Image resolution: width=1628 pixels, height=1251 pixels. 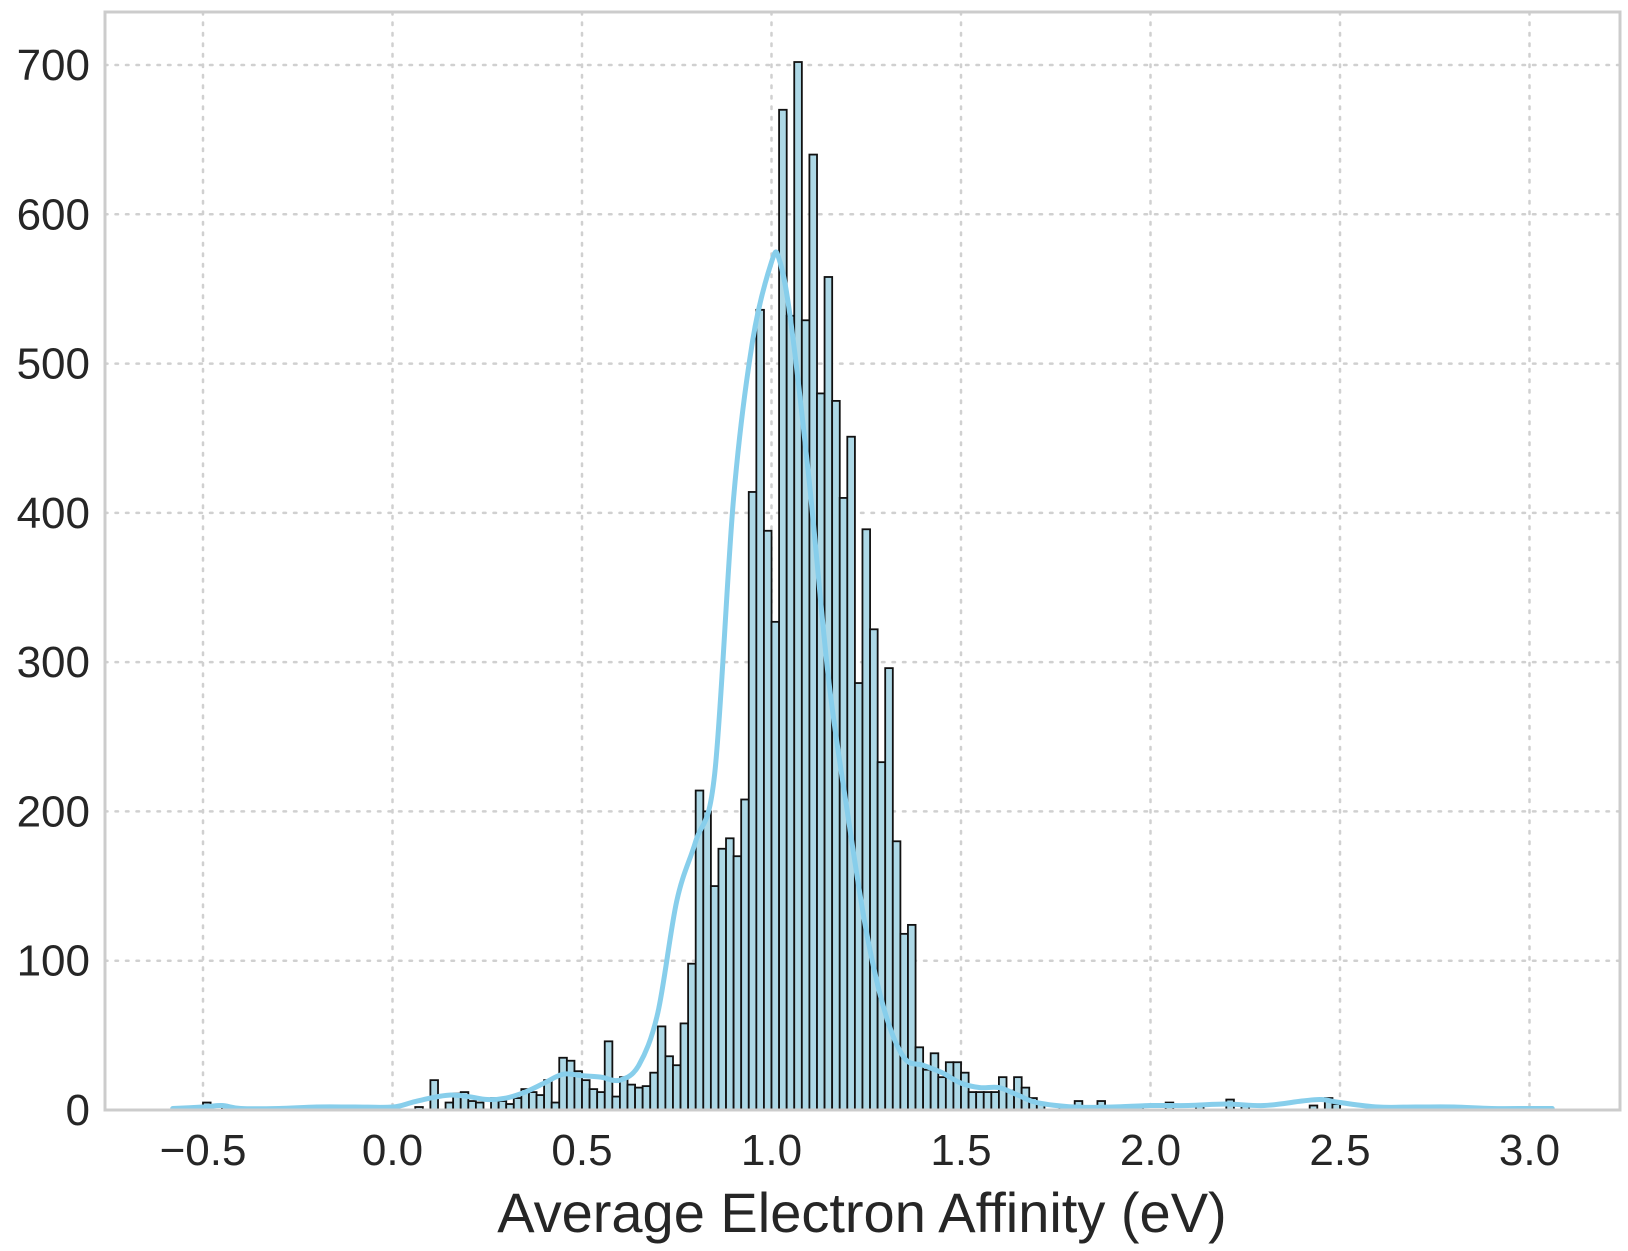 I want to click on x-tick-label: 1.5, so click(x=960, y=1150).